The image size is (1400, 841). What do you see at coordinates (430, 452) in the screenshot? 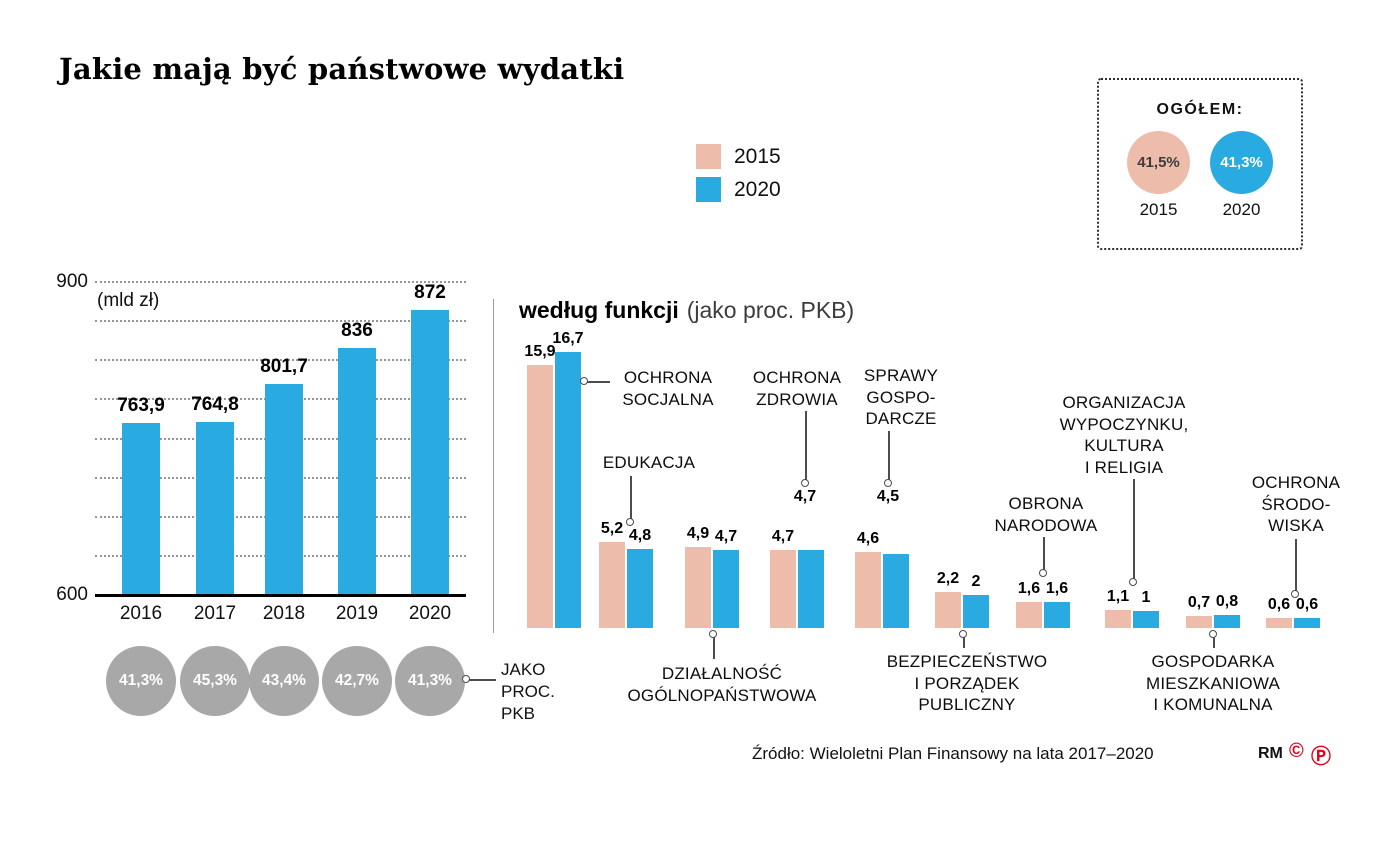
I see `bar-2020` at bounding box center [430, 452].